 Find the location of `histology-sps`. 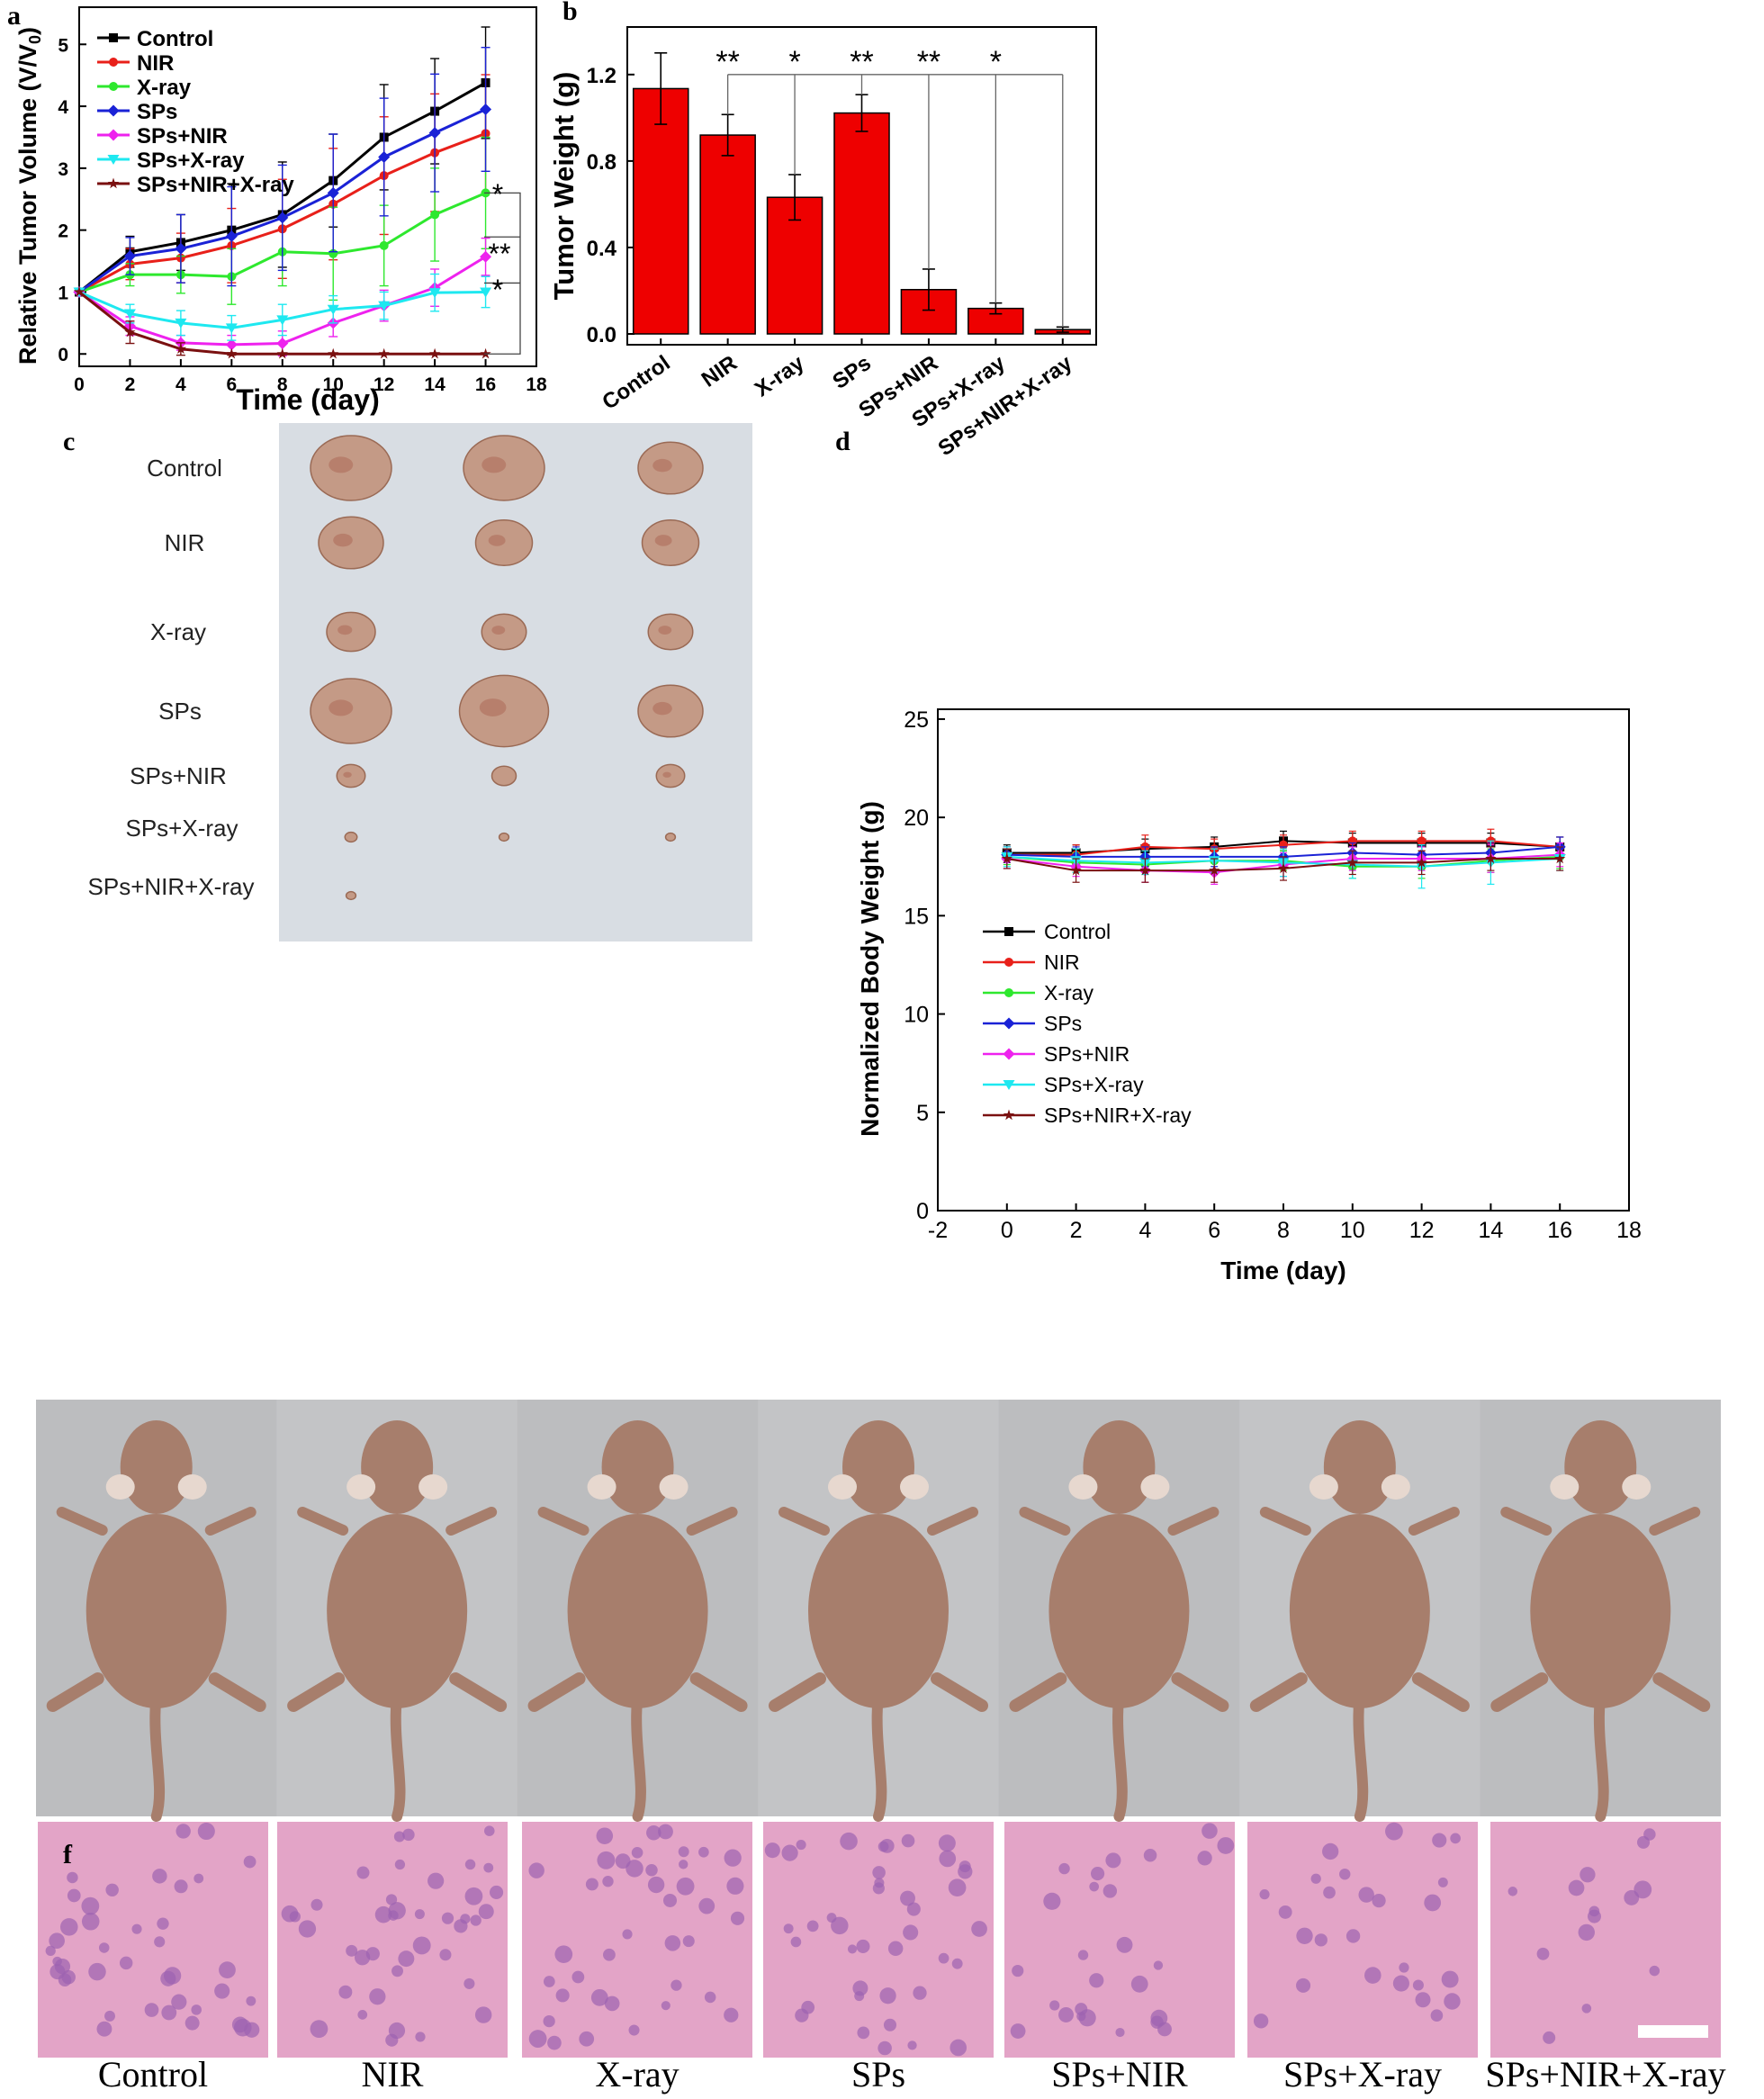

histology-sps is located at coordinates (879, 1940).